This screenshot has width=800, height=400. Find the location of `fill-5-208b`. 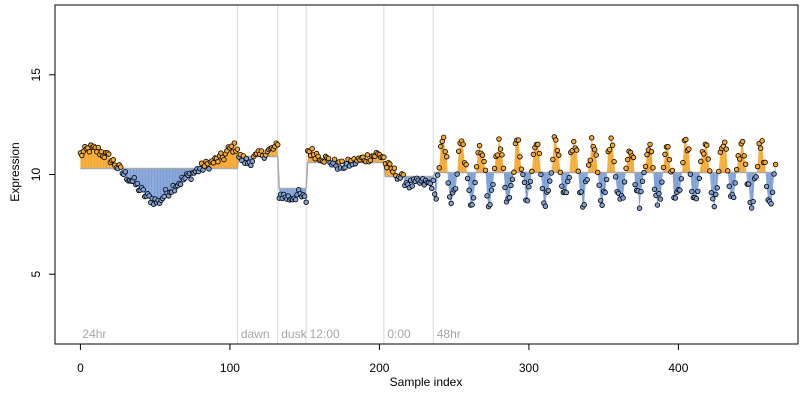

fill-5-208b is located at coordinates (747, 178).